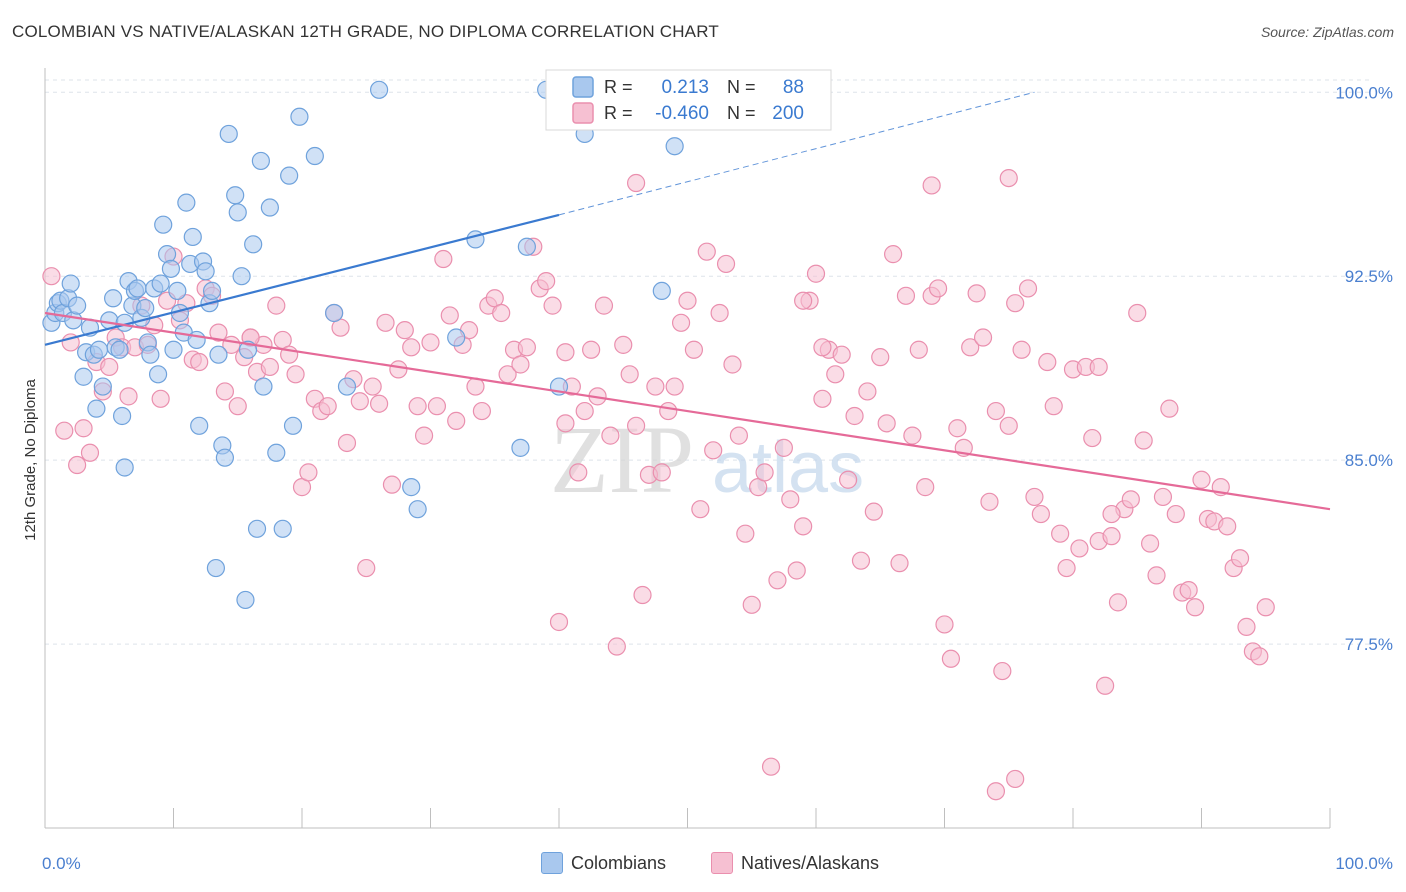 This screenshot has width=1406, height=892. I want to click on legend-swatch-natives-bottom, so click(722, 863).